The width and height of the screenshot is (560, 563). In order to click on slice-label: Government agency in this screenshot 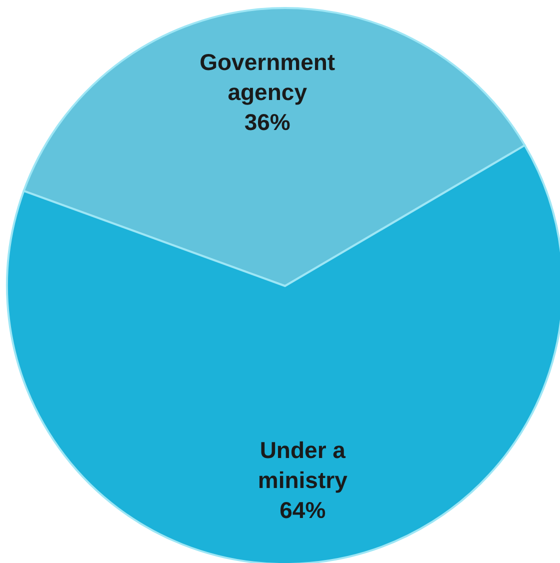, I will do `click(268, 77)`.